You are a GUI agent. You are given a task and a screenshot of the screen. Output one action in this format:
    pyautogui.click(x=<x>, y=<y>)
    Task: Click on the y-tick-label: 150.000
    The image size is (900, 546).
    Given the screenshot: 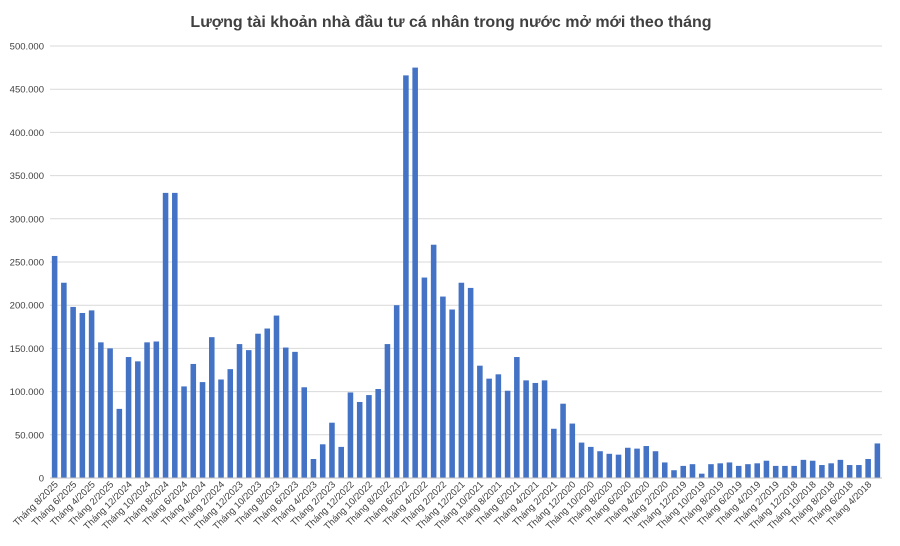 What is the action you would take?
    pyautogui.click(x=27, y=349)
    